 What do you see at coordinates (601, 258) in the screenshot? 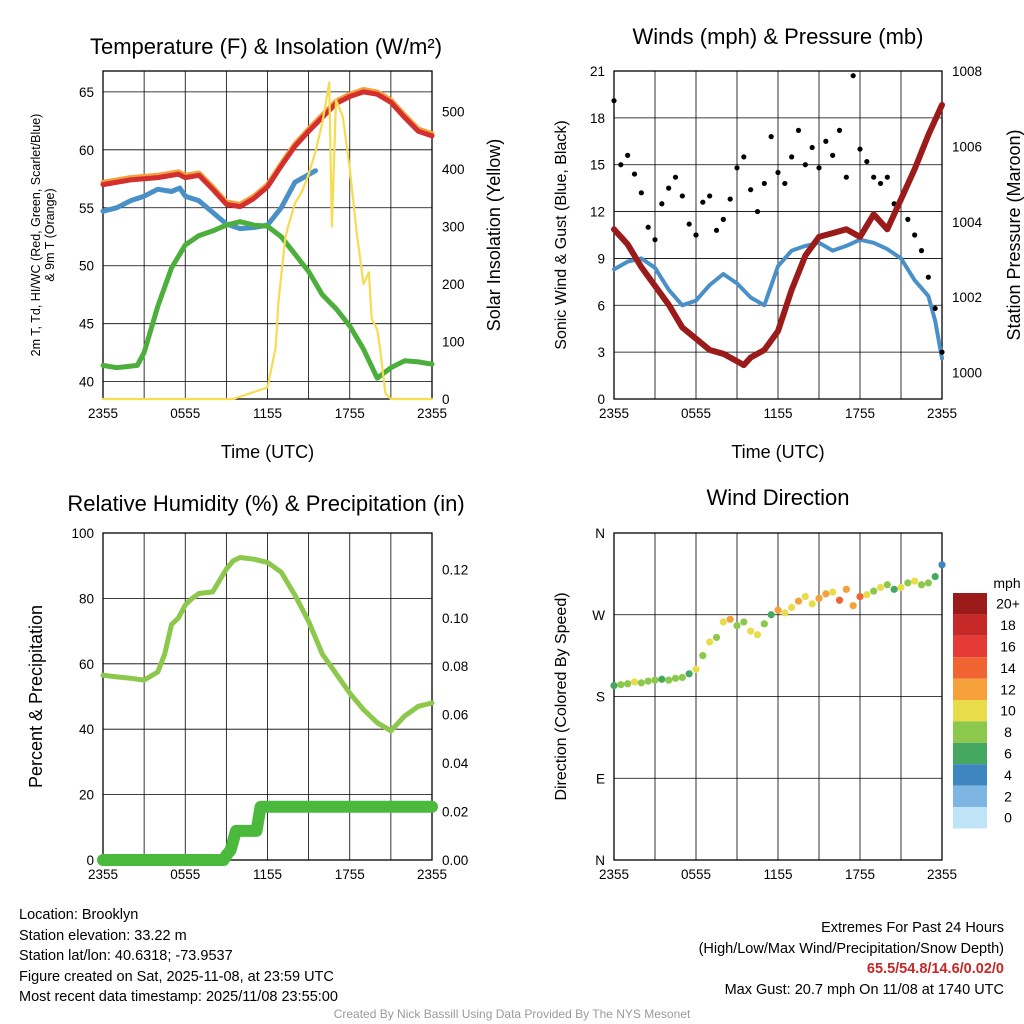
I see `winds-y-tick-label: 9` at bounding box center [601, 258].